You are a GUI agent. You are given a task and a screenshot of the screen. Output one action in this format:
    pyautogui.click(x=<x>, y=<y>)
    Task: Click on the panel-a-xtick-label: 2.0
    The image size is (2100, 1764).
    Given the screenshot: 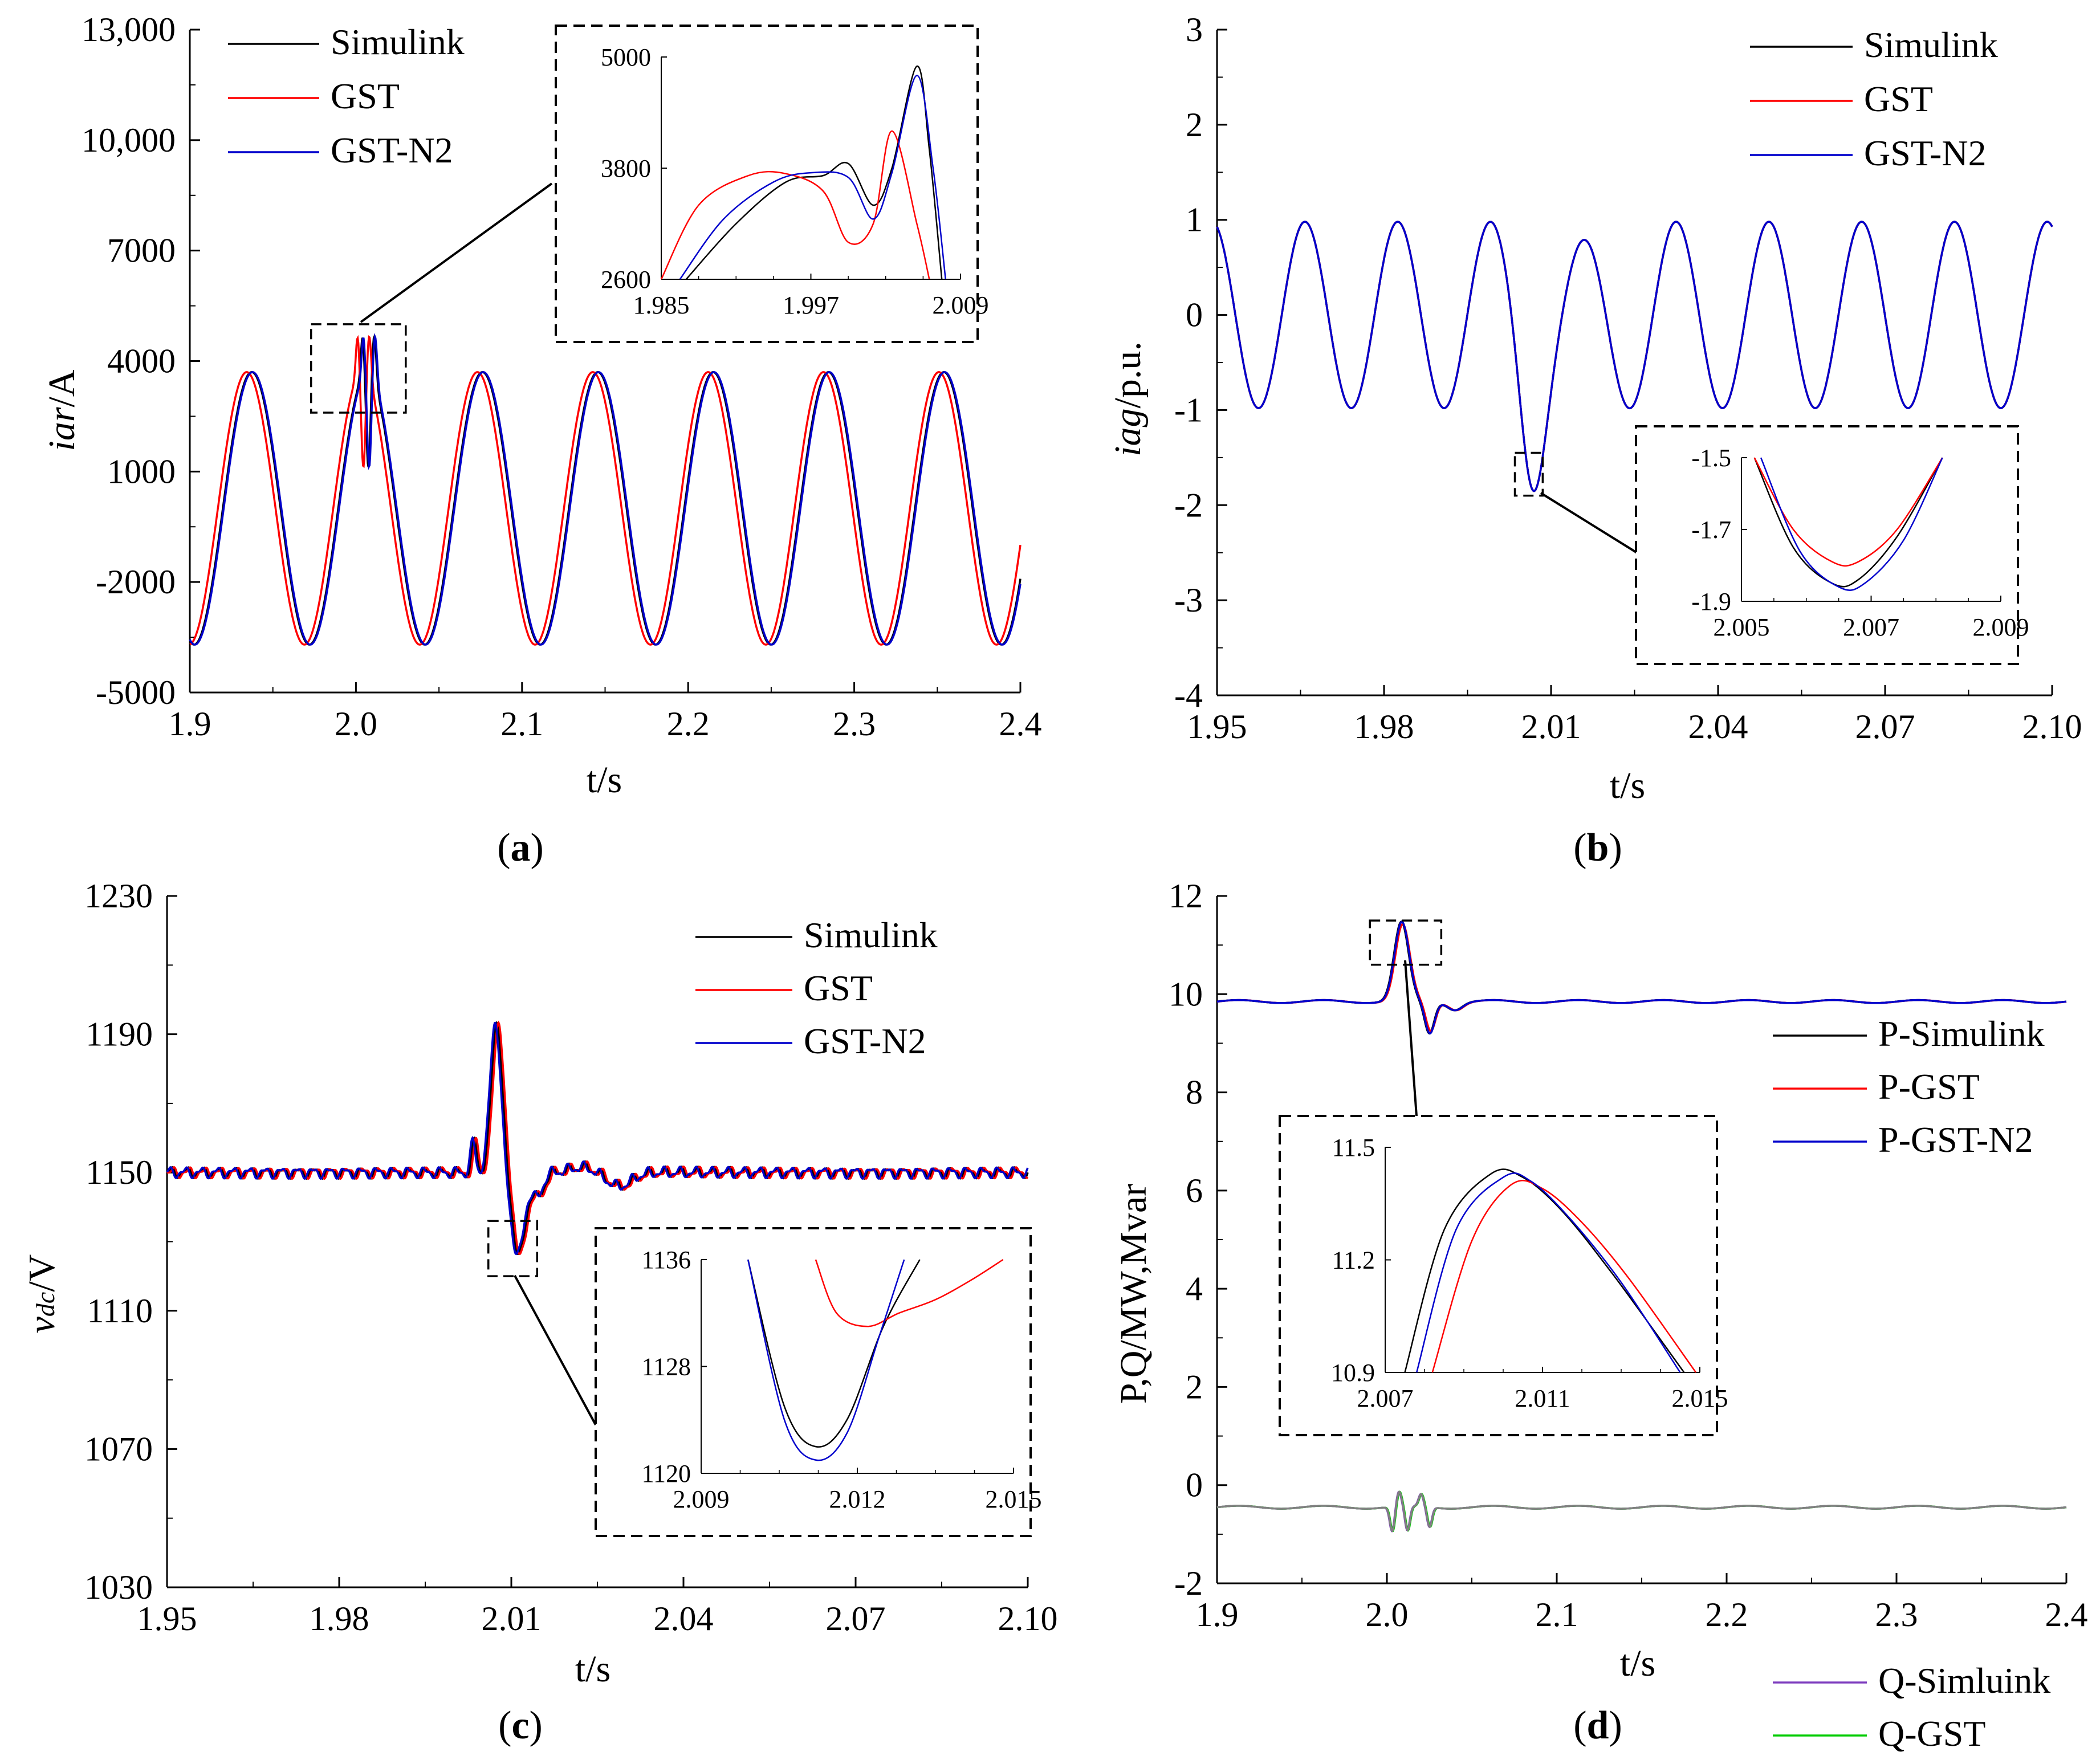 What is the action you would take?
    pyautogui.click(x=356, y=724)
    